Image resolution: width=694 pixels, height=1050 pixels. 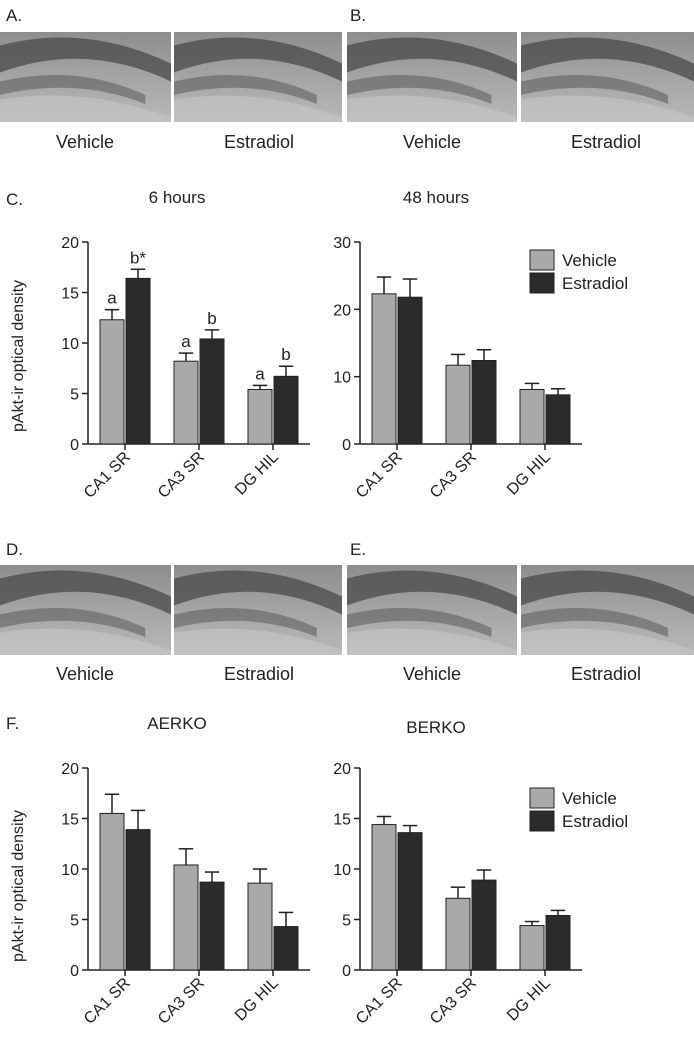 I want to click on panel-label-a: A., so click(x=14, y=15).